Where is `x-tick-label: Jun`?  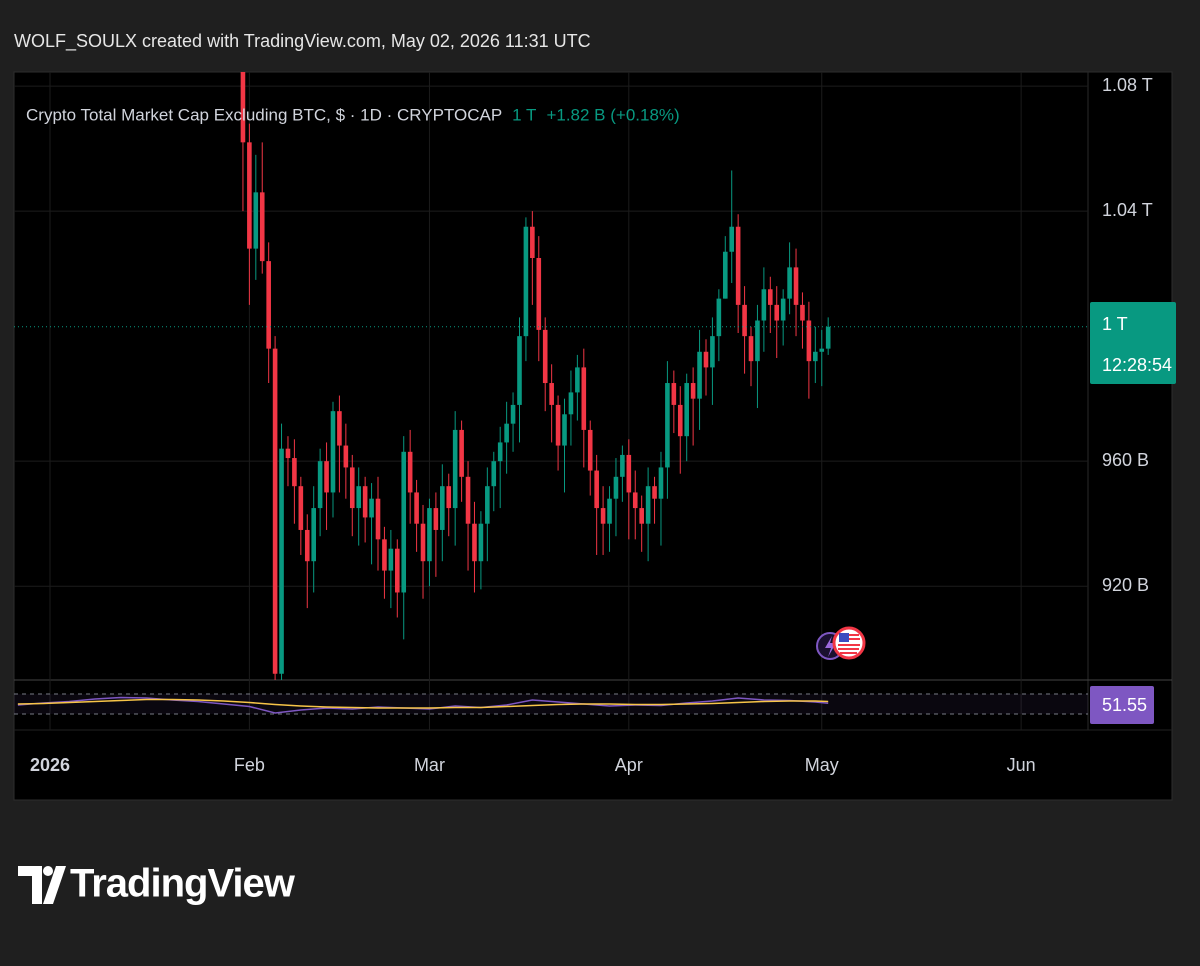 x-tick-label: Jun is located at coordinates (1021, 765).